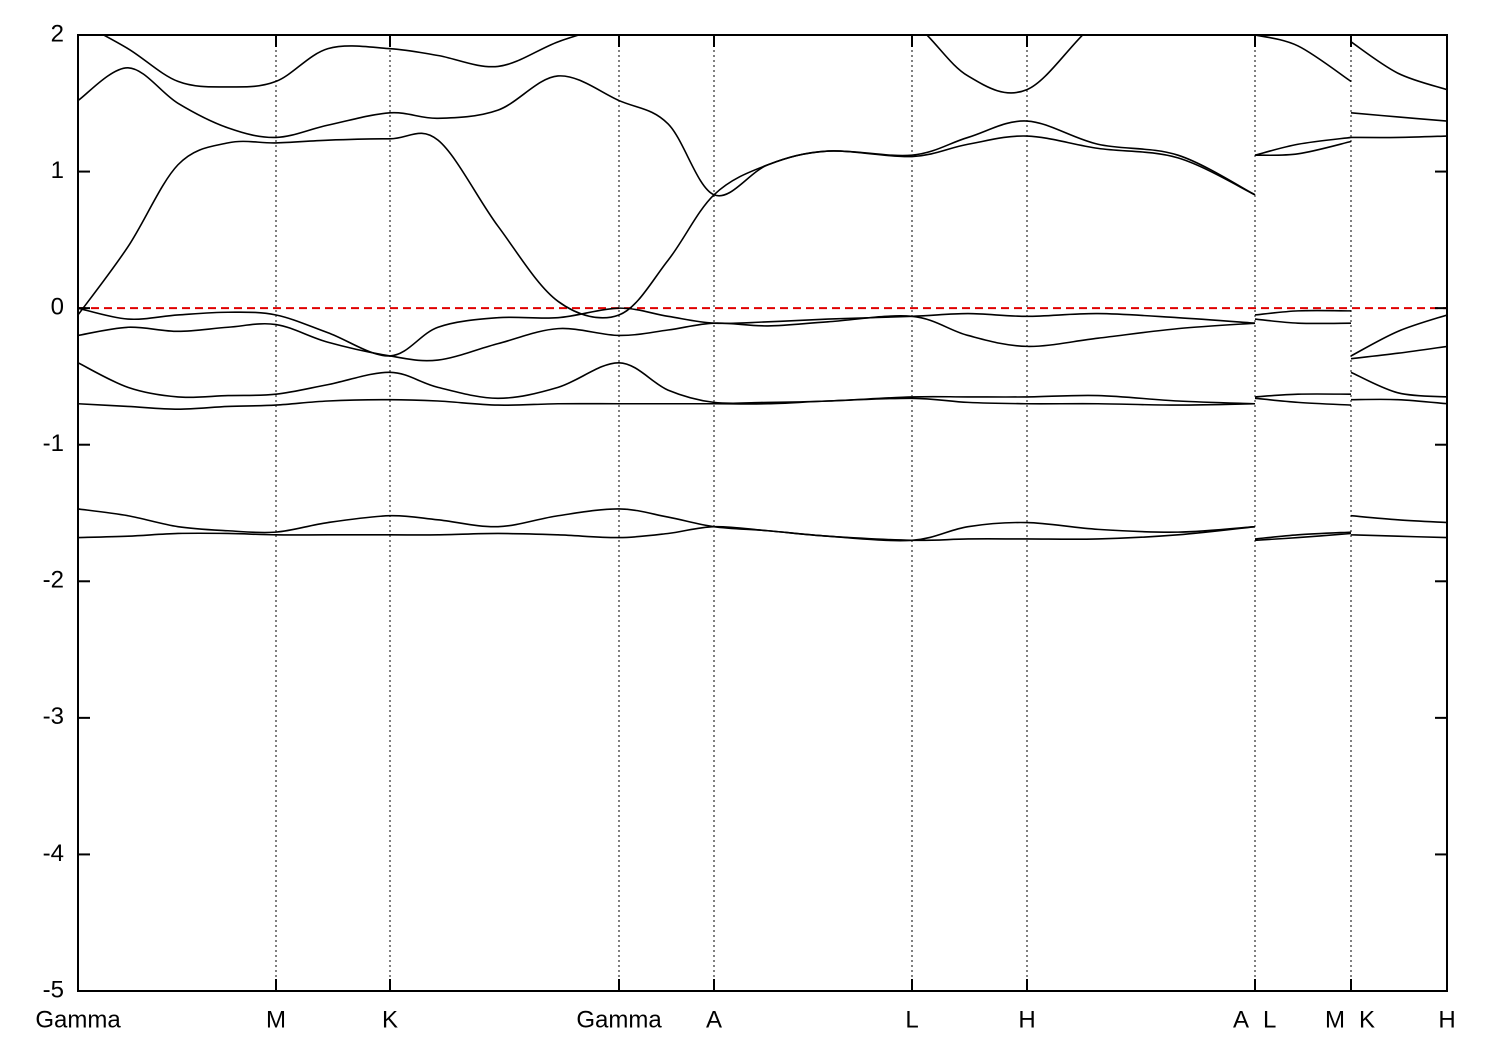 The width and height of the screenshot is (1500, 1050). Describe the element at coordinates (53, 443) in the screenshot. I see `y-tick-label: -1` at that location.